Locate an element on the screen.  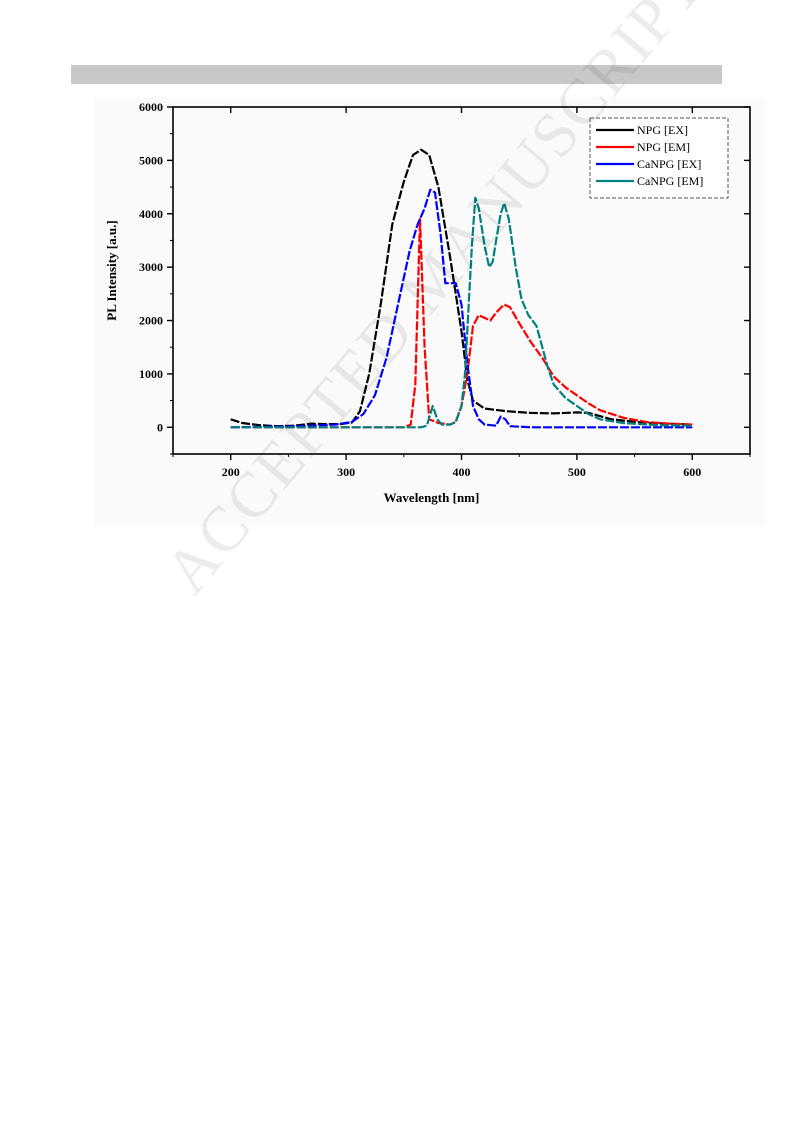
legend-label-1: NPG [EX] is located at coordinates (662, 130).